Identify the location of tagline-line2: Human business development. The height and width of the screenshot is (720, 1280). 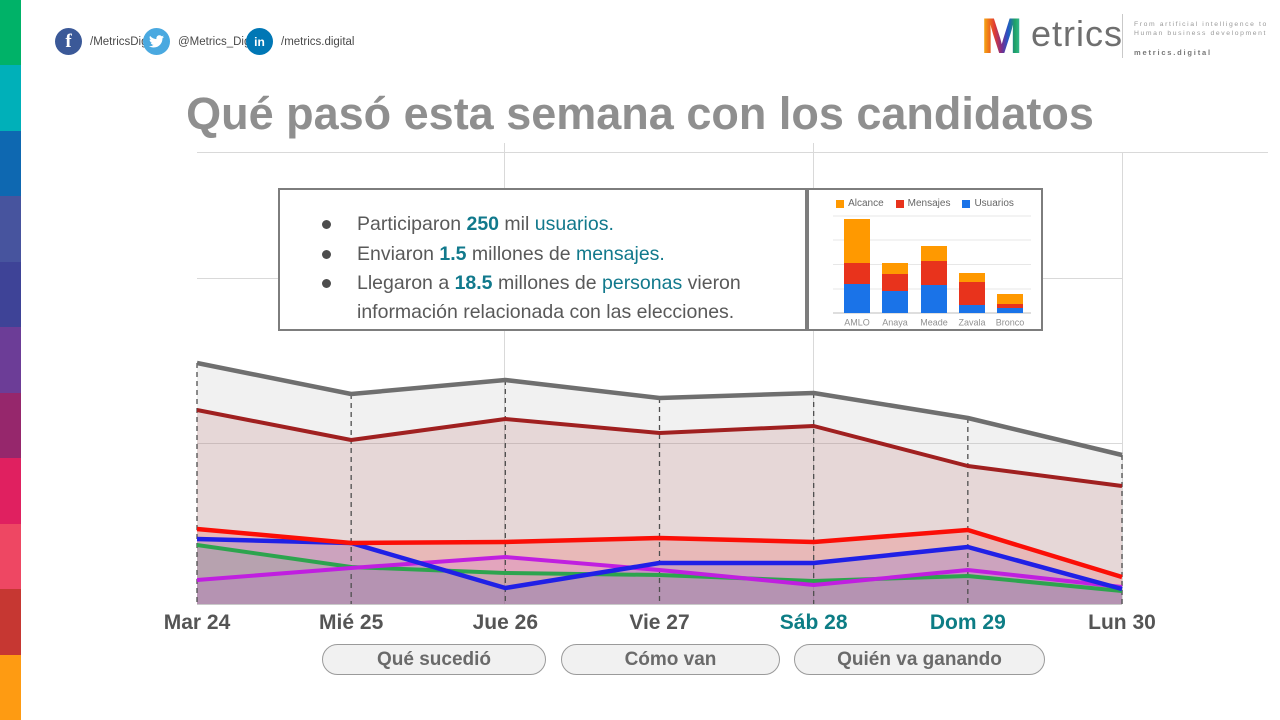
(1201, 33).